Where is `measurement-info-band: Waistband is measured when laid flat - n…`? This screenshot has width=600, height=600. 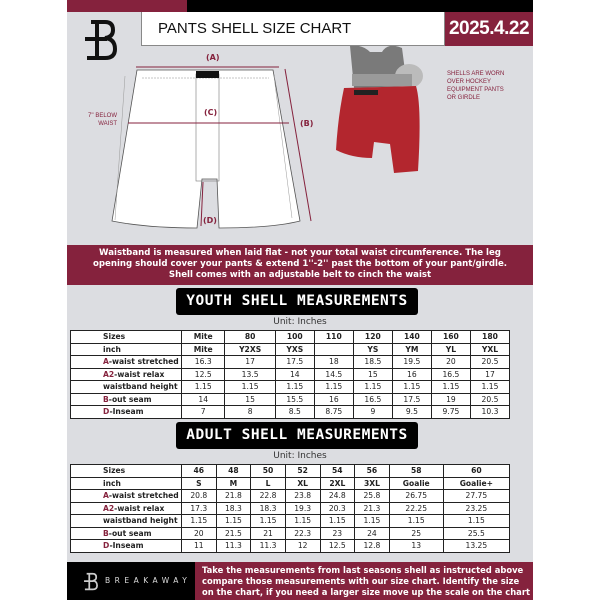 measurement-info-band: Waistband is measured when laid flat - n… is located at coordinates (300, 265).